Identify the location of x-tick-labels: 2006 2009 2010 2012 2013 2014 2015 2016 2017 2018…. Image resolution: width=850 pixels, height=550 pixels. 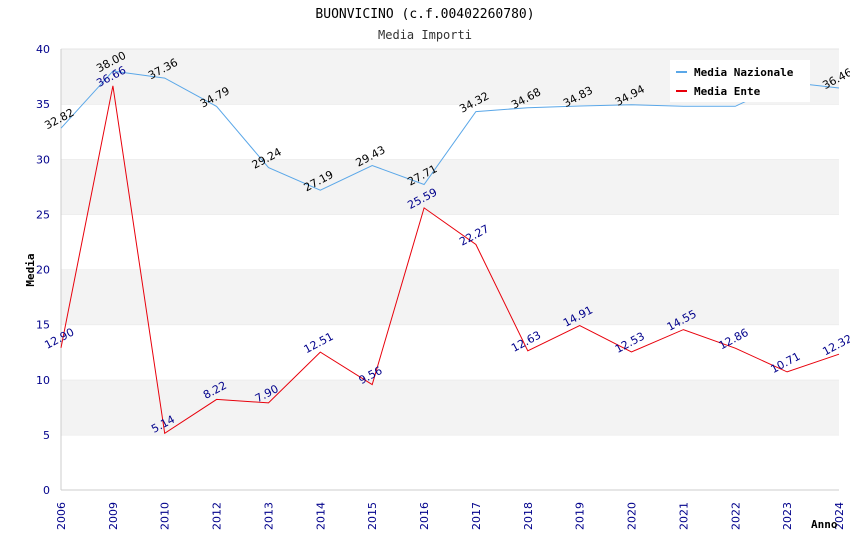
(450, 516).